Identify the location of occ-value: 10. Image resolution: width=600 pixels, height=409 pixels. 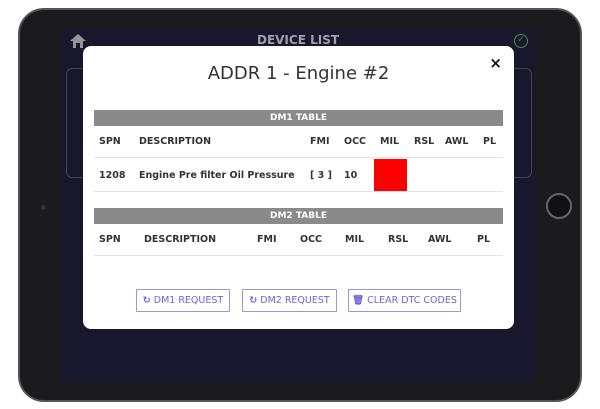
(351, 175).